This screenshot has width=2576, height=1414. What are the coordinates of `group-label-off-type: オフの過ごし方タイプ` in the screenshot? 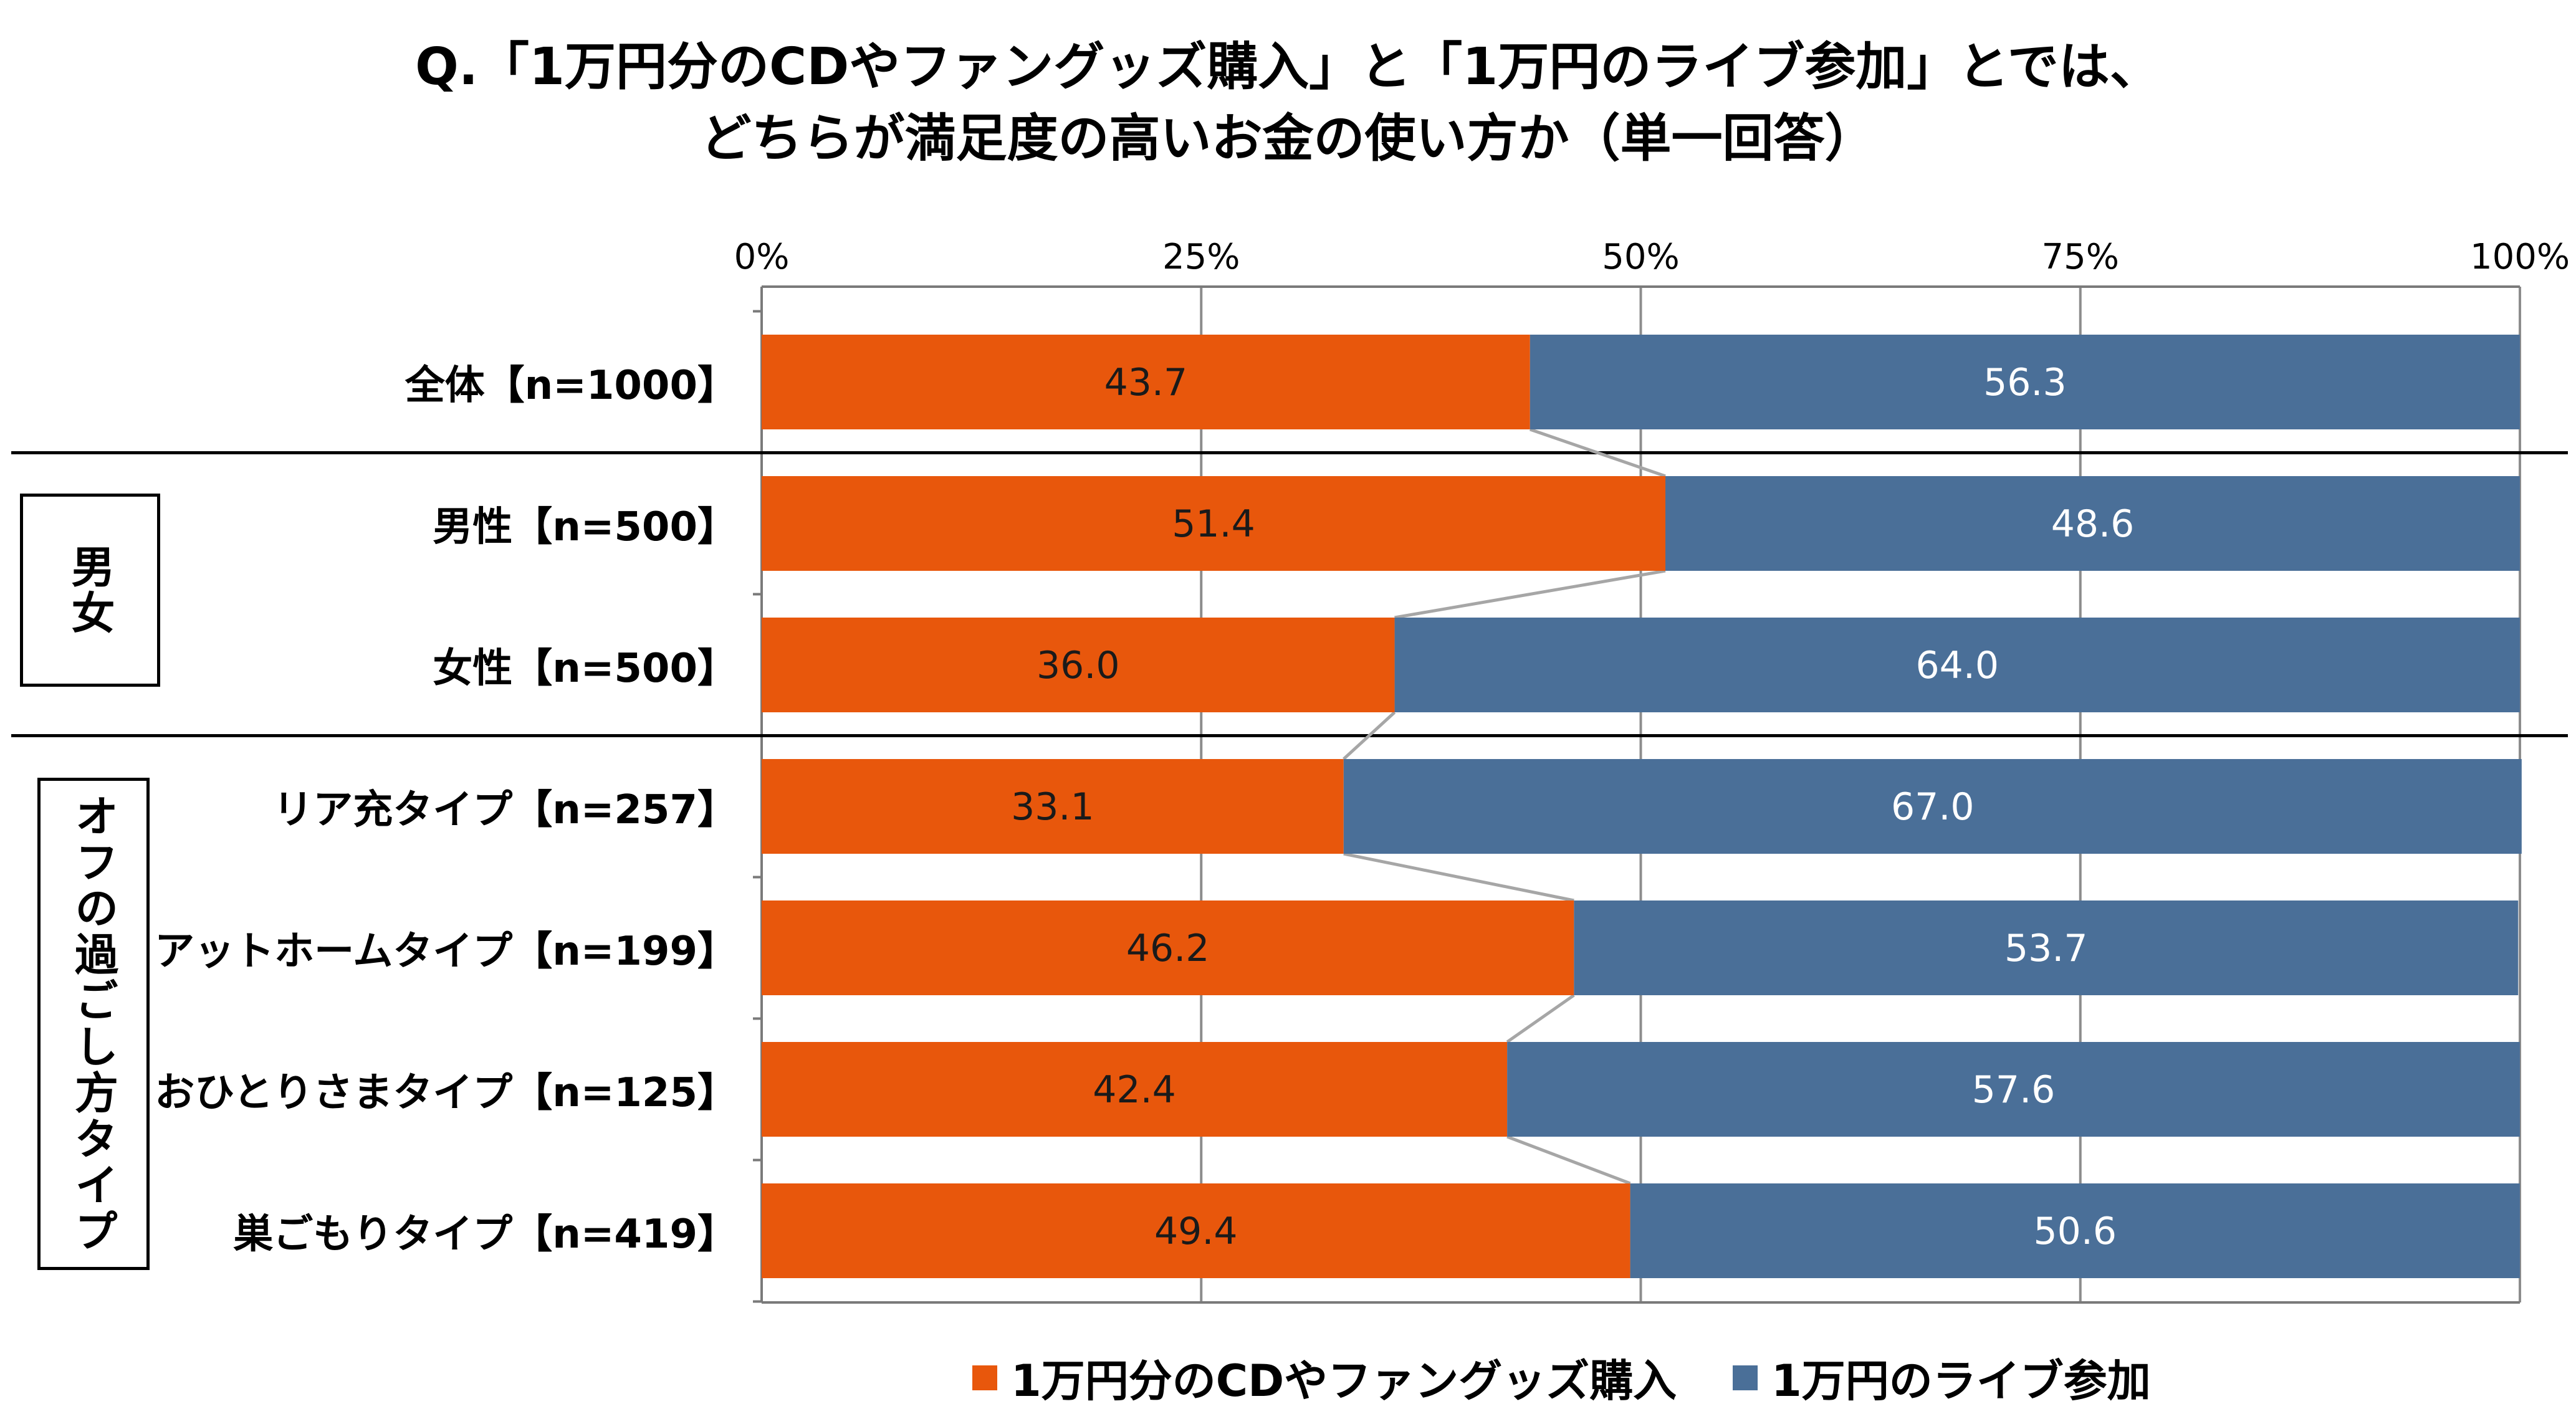 It's located at (93, 1024).